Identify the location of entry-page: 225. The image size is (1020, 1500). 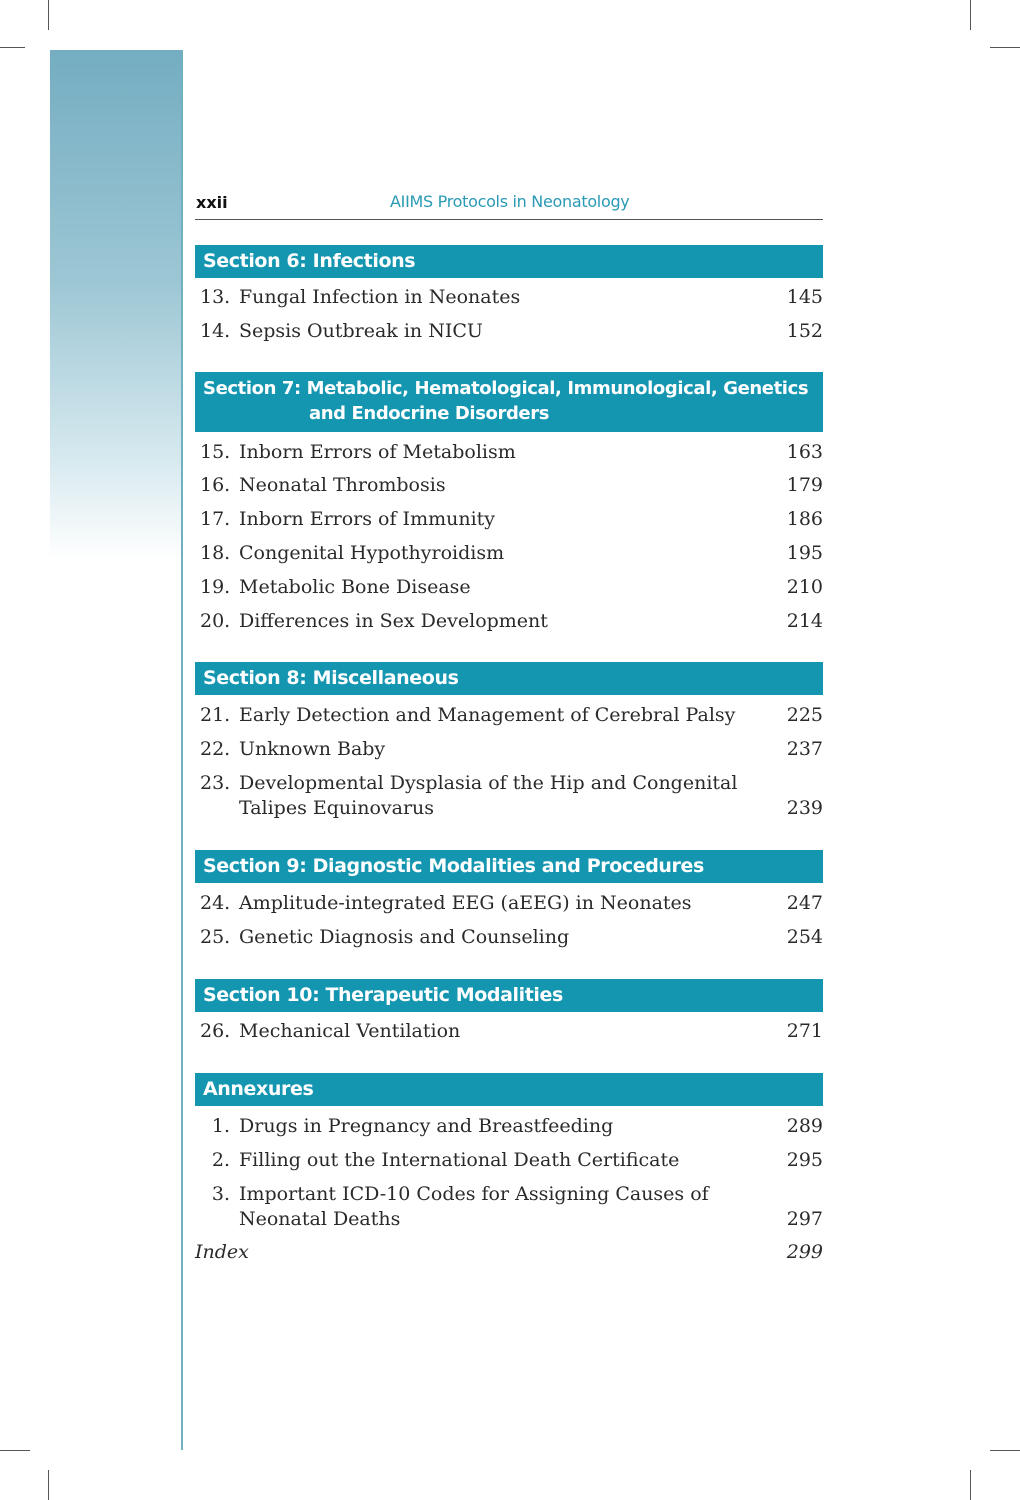
(804, 715).